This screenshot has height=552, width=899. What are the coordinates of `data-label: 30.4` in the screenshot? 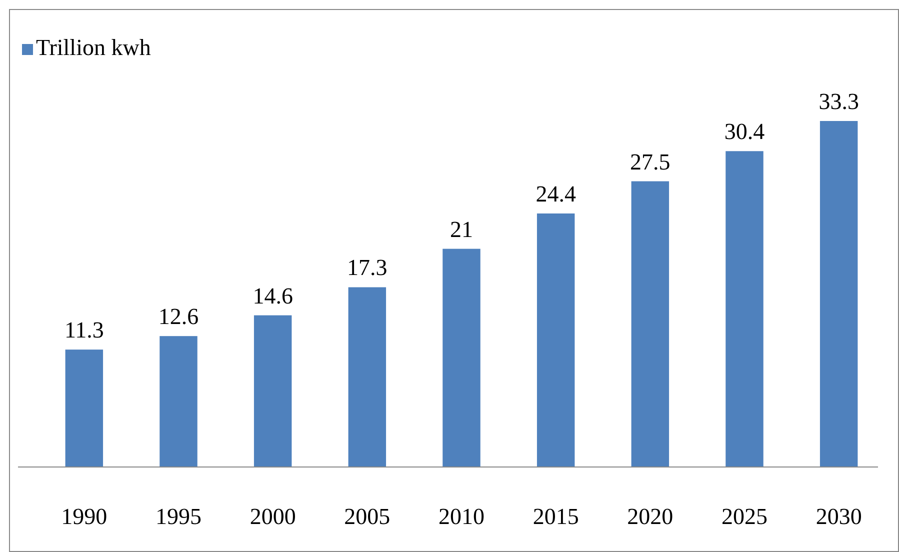 It's located at (745, 131).